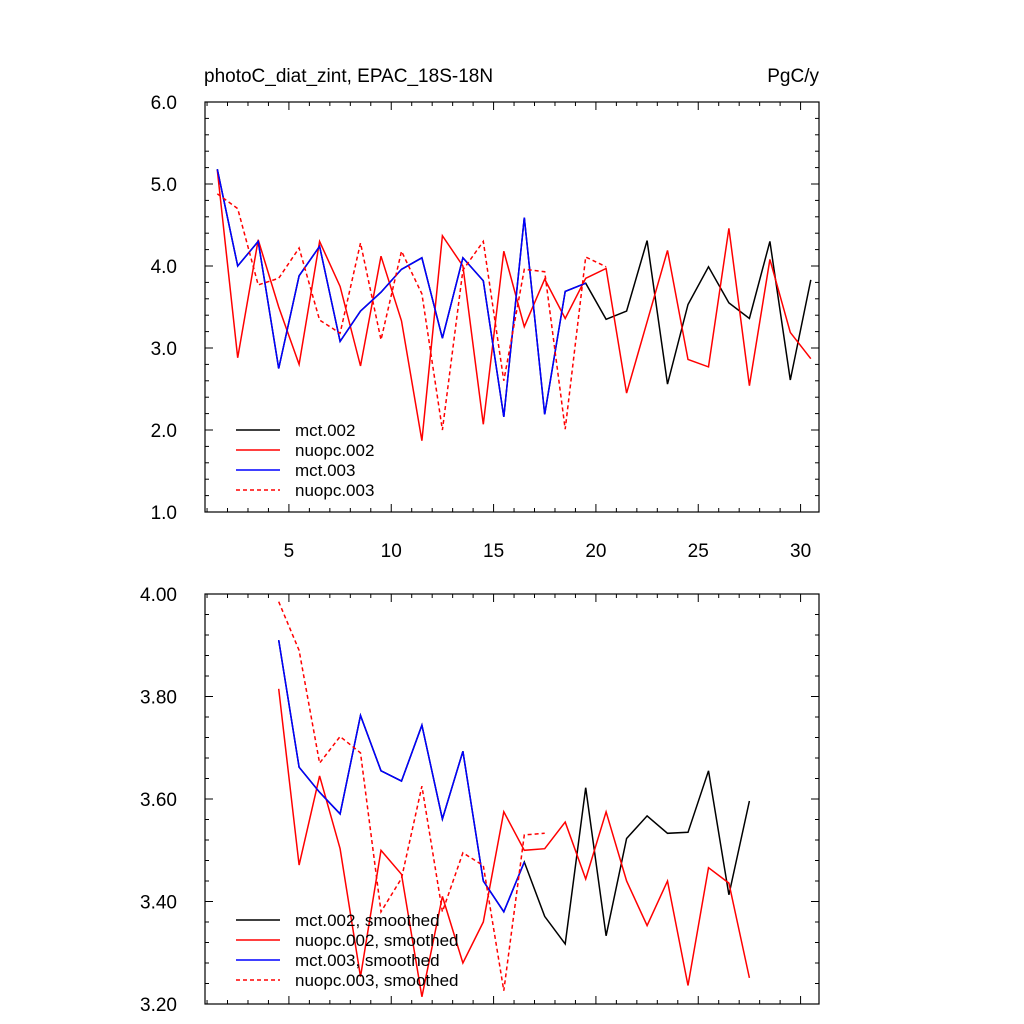 This screenshot has height=1024, width=1024. What do you see at coordinates (348, 76) in the screenshot?
I see `chart-title: photoC_diat_zint, EPAC_18S-18N` at bounding box center [348, 76].